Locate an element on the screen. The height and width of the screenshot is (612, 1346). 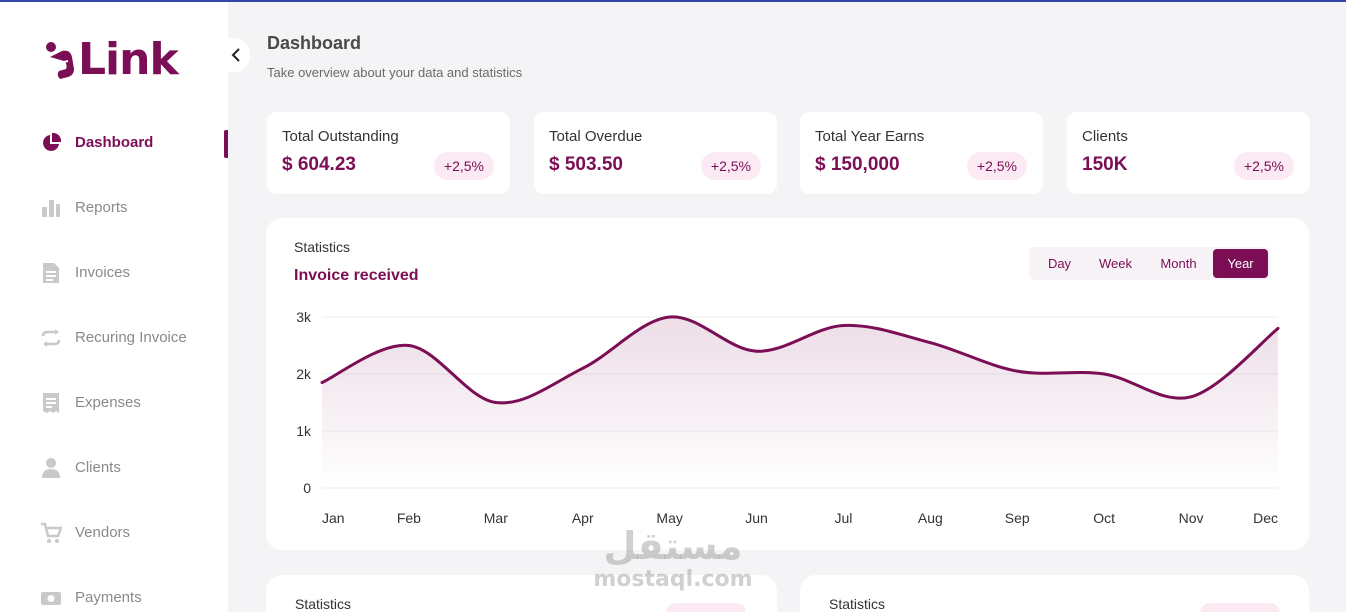
sidebar-item-clients: Clients is located at coordinates (114, 467).